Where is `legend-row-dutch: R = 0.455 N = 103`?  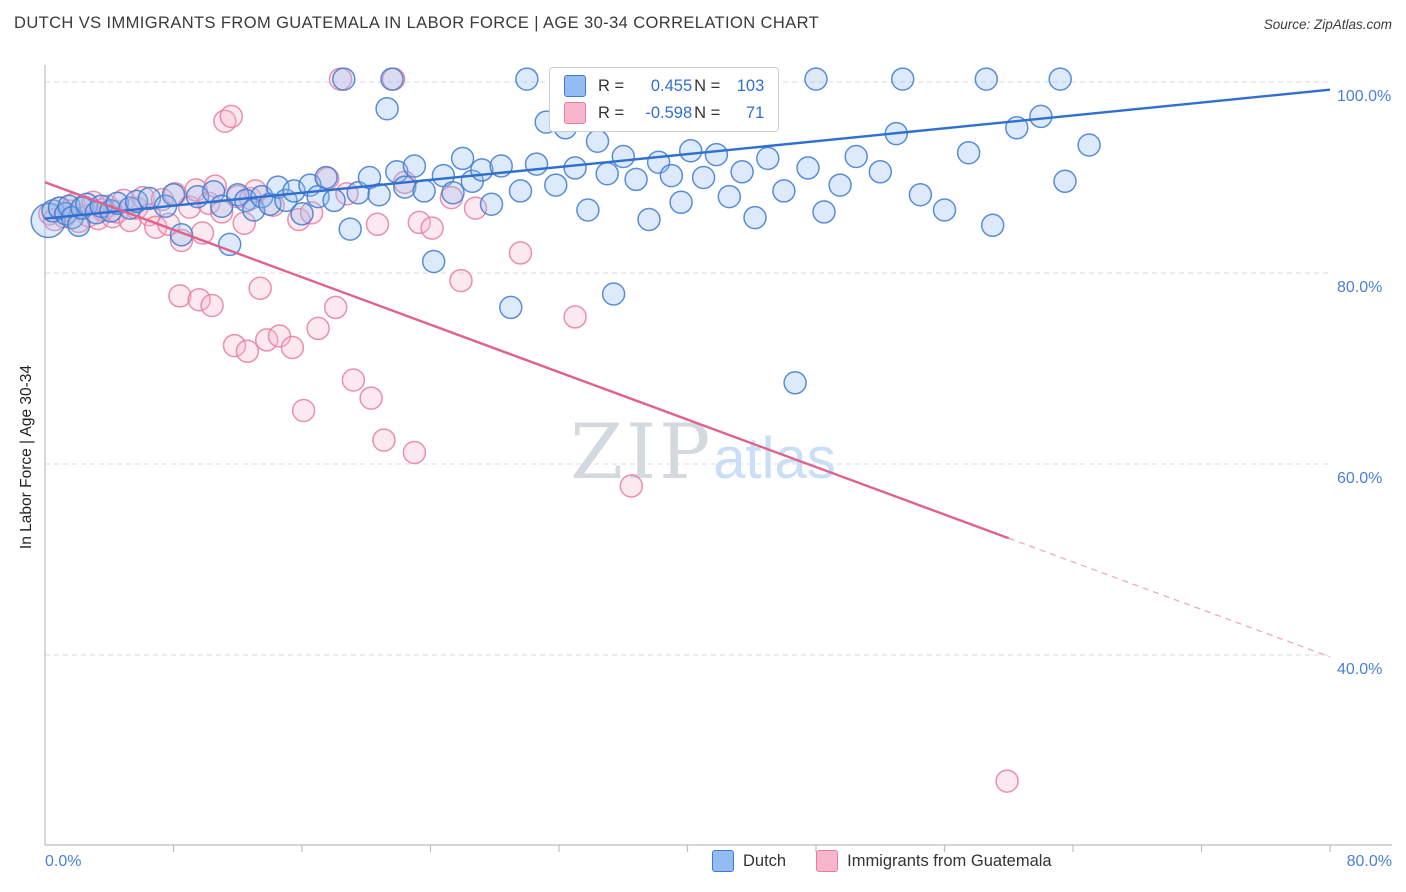 legend-row-dutch: R = 0.455 N = 103 is located at coordinates (664, 86).